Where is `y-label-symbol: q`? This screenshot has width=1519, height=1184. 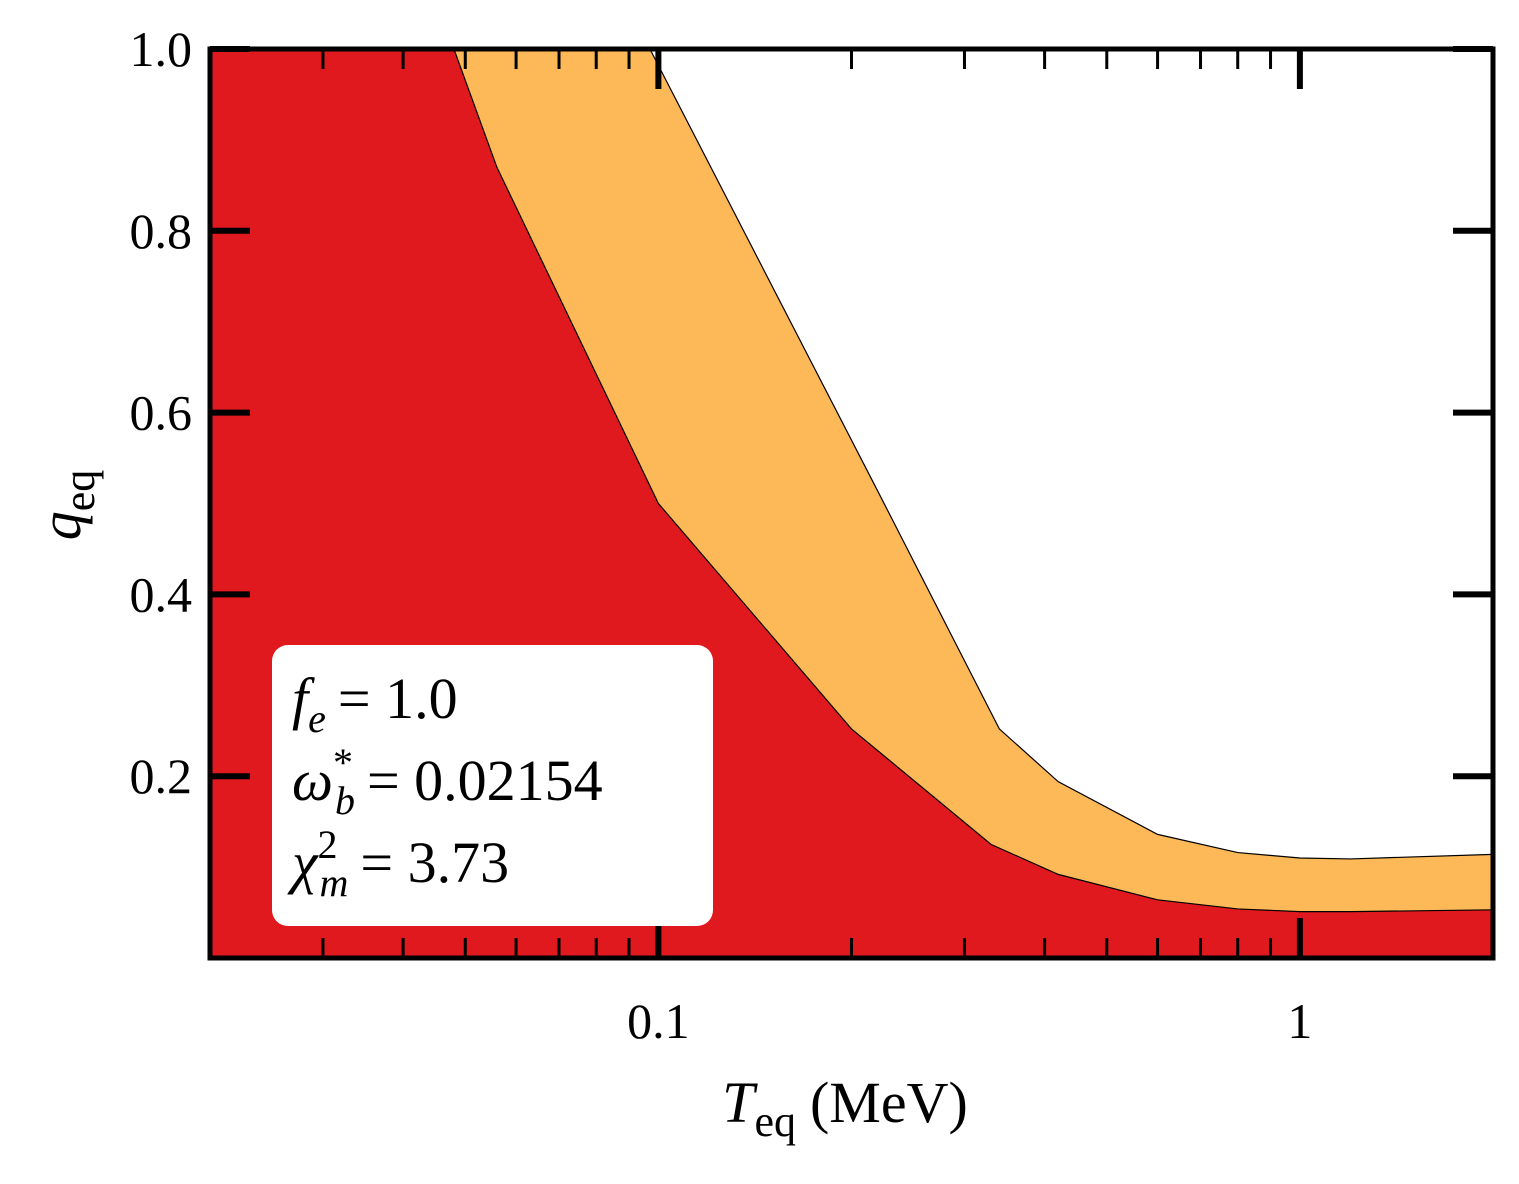 y-label-symbol: q is located at coordinates (60, 525).